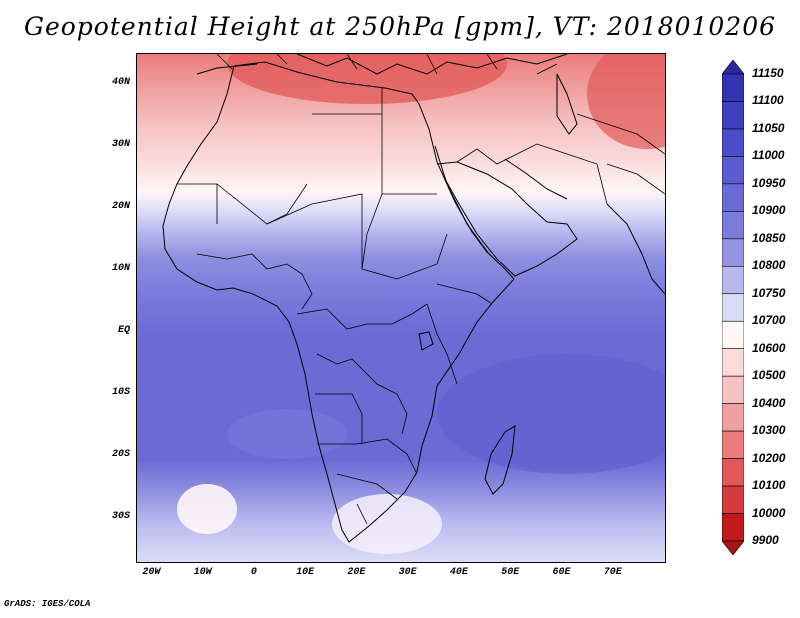 This screenshot has width=800, height=618. I want to click on lake-victoria-coastline, so click(426, 341).